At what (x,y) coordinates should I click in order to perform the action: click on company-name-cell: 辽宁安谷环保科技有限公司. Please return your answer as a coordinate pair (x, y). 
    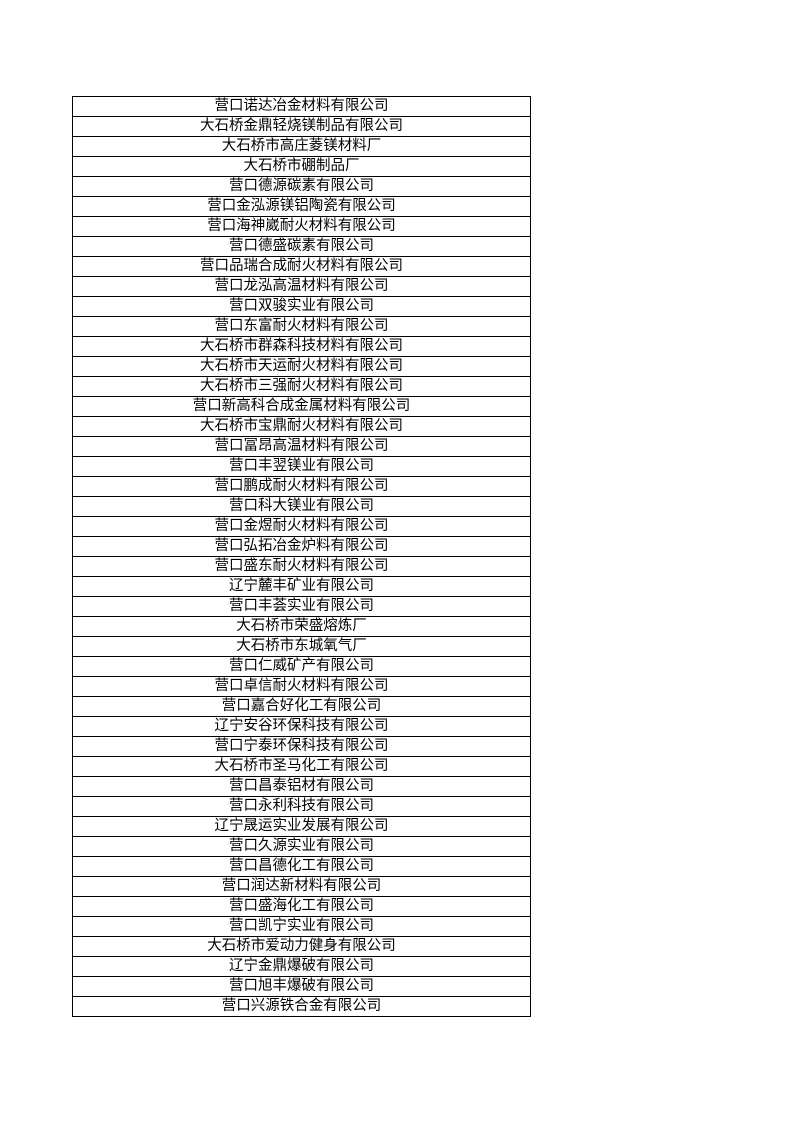
    Looking at the image, I should click on (301, 726).